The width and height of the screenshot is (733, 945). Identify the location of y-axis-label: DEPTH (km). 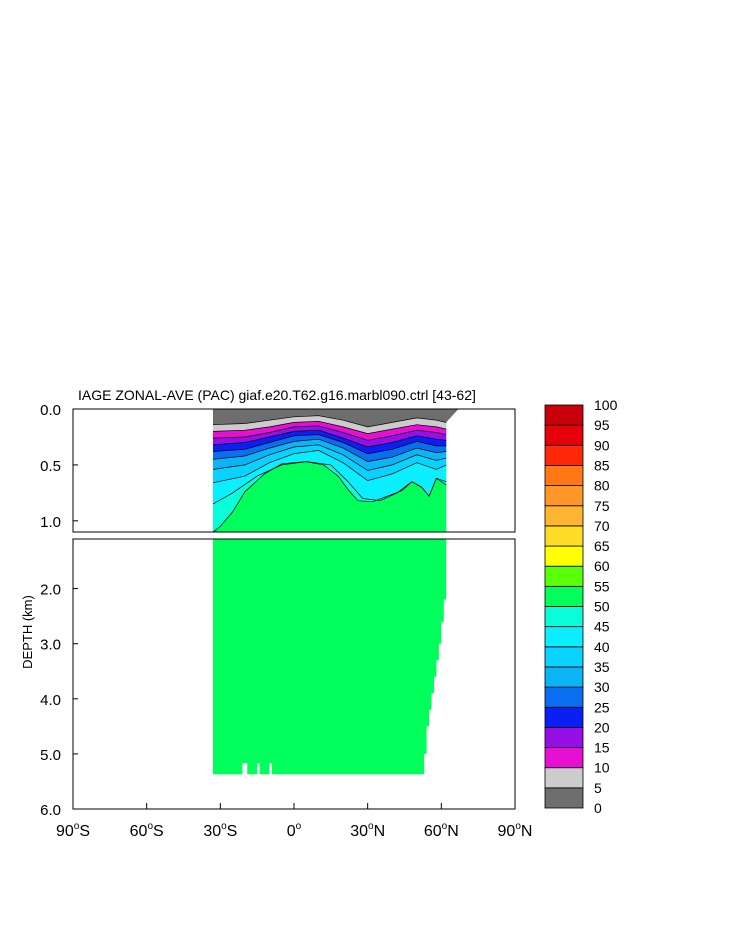
(27, 632).